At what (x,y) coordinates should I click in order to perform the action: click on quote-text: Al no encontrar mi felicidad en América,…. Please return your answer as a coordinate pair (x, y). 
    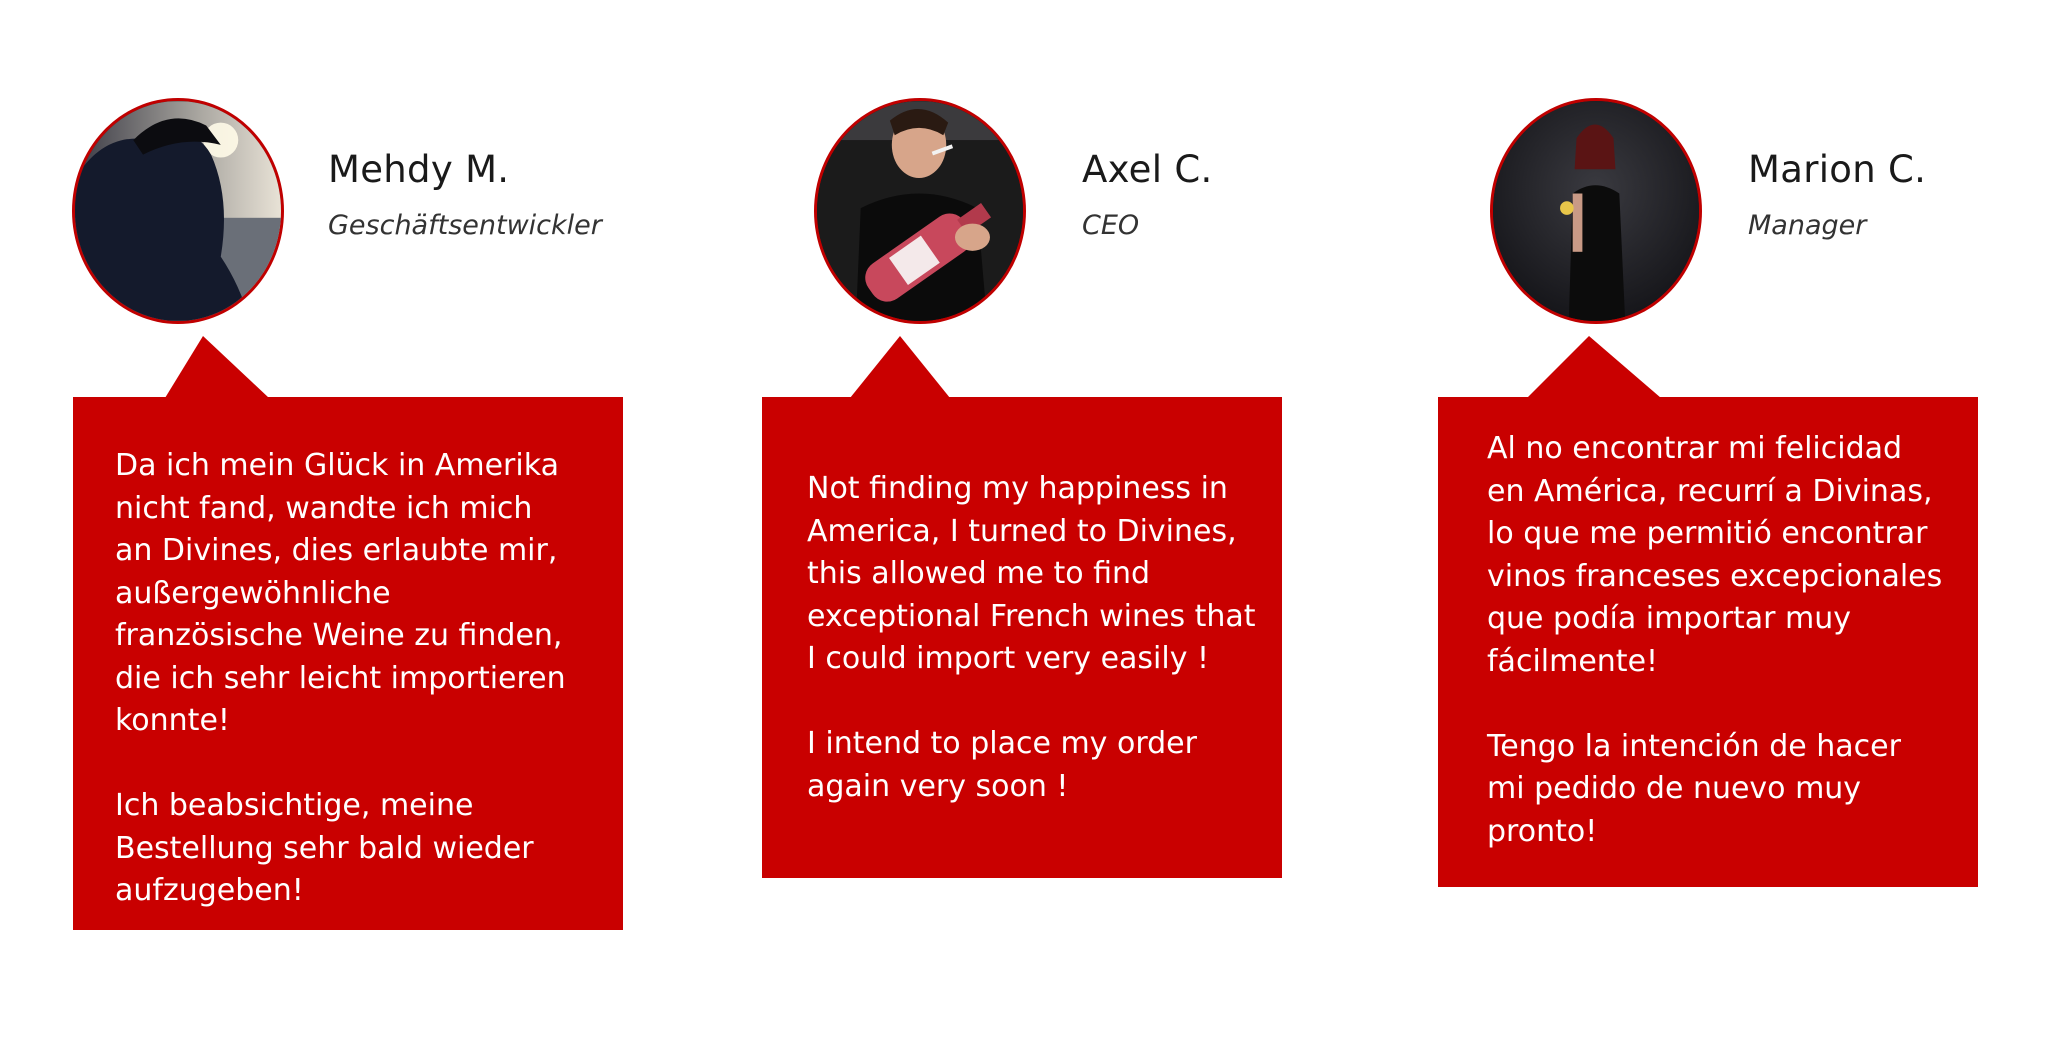
    Looking at the image, I should click on (1715, 640).